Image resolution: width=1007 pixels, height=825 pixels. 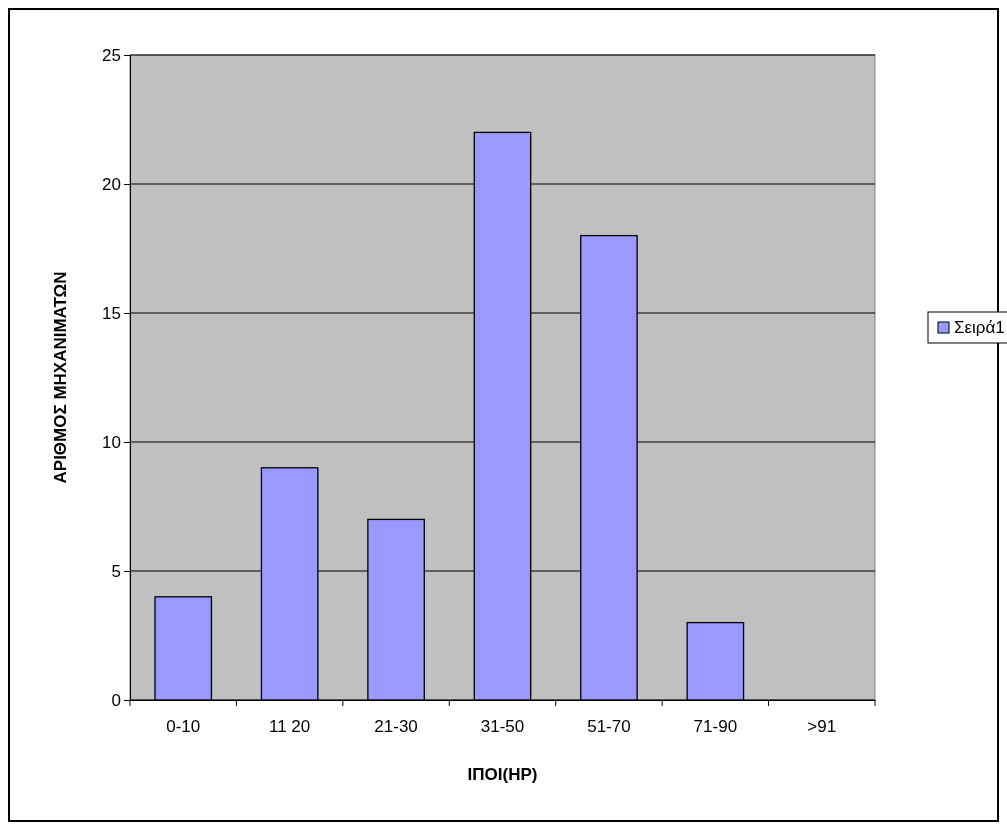 What do you see at coordinates (502, 726) in the screenshot?
I see `x-tick-label: 31-50` at bounding box center [502, 726].